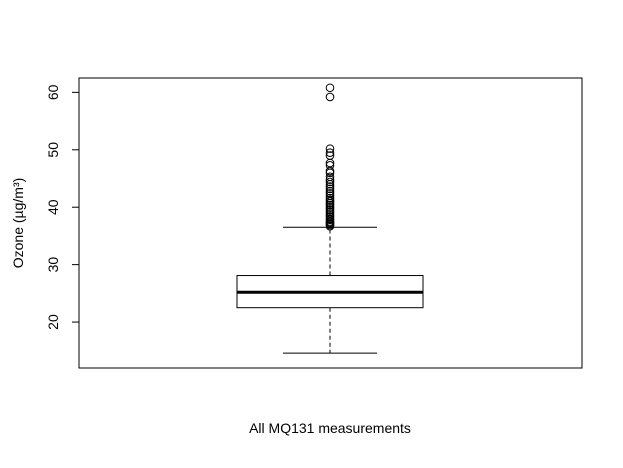 Image resolution: width=623 pixels, height=468 pixels. I want to click on outliers-group, so click(330, 157).